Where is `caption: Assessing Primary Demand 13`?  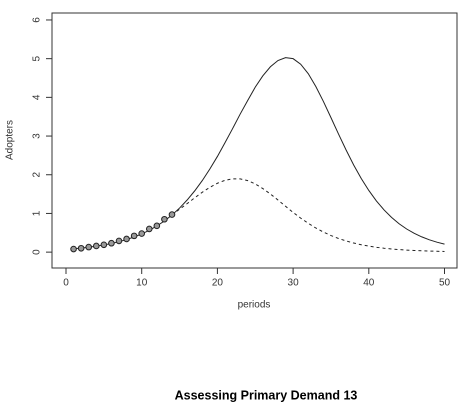 caption: Assessing Primary Demand 13 is located at coordinates (266, 395).